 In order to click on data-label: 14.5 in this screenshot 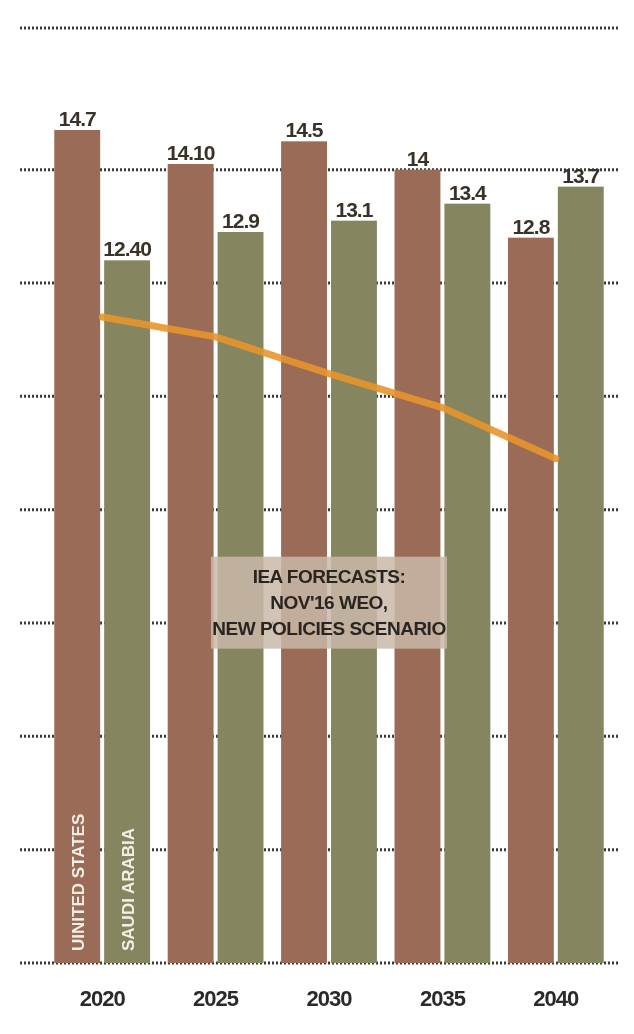, I will do `click(304, 130)`.